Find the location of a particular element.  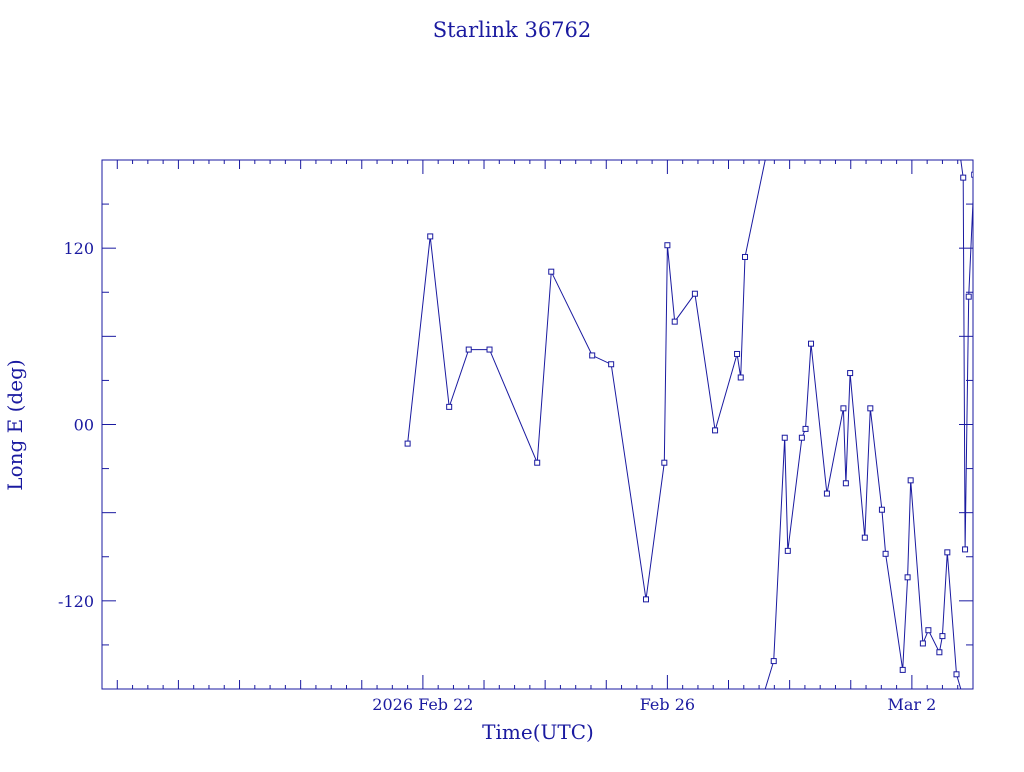

chart-title: Starlink 36762 is located at coordinates (512, 30).